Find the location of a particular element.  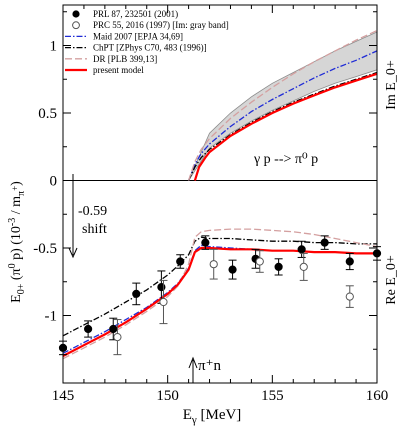

y-tick-label: -1 is located at coordinates (51, 317).